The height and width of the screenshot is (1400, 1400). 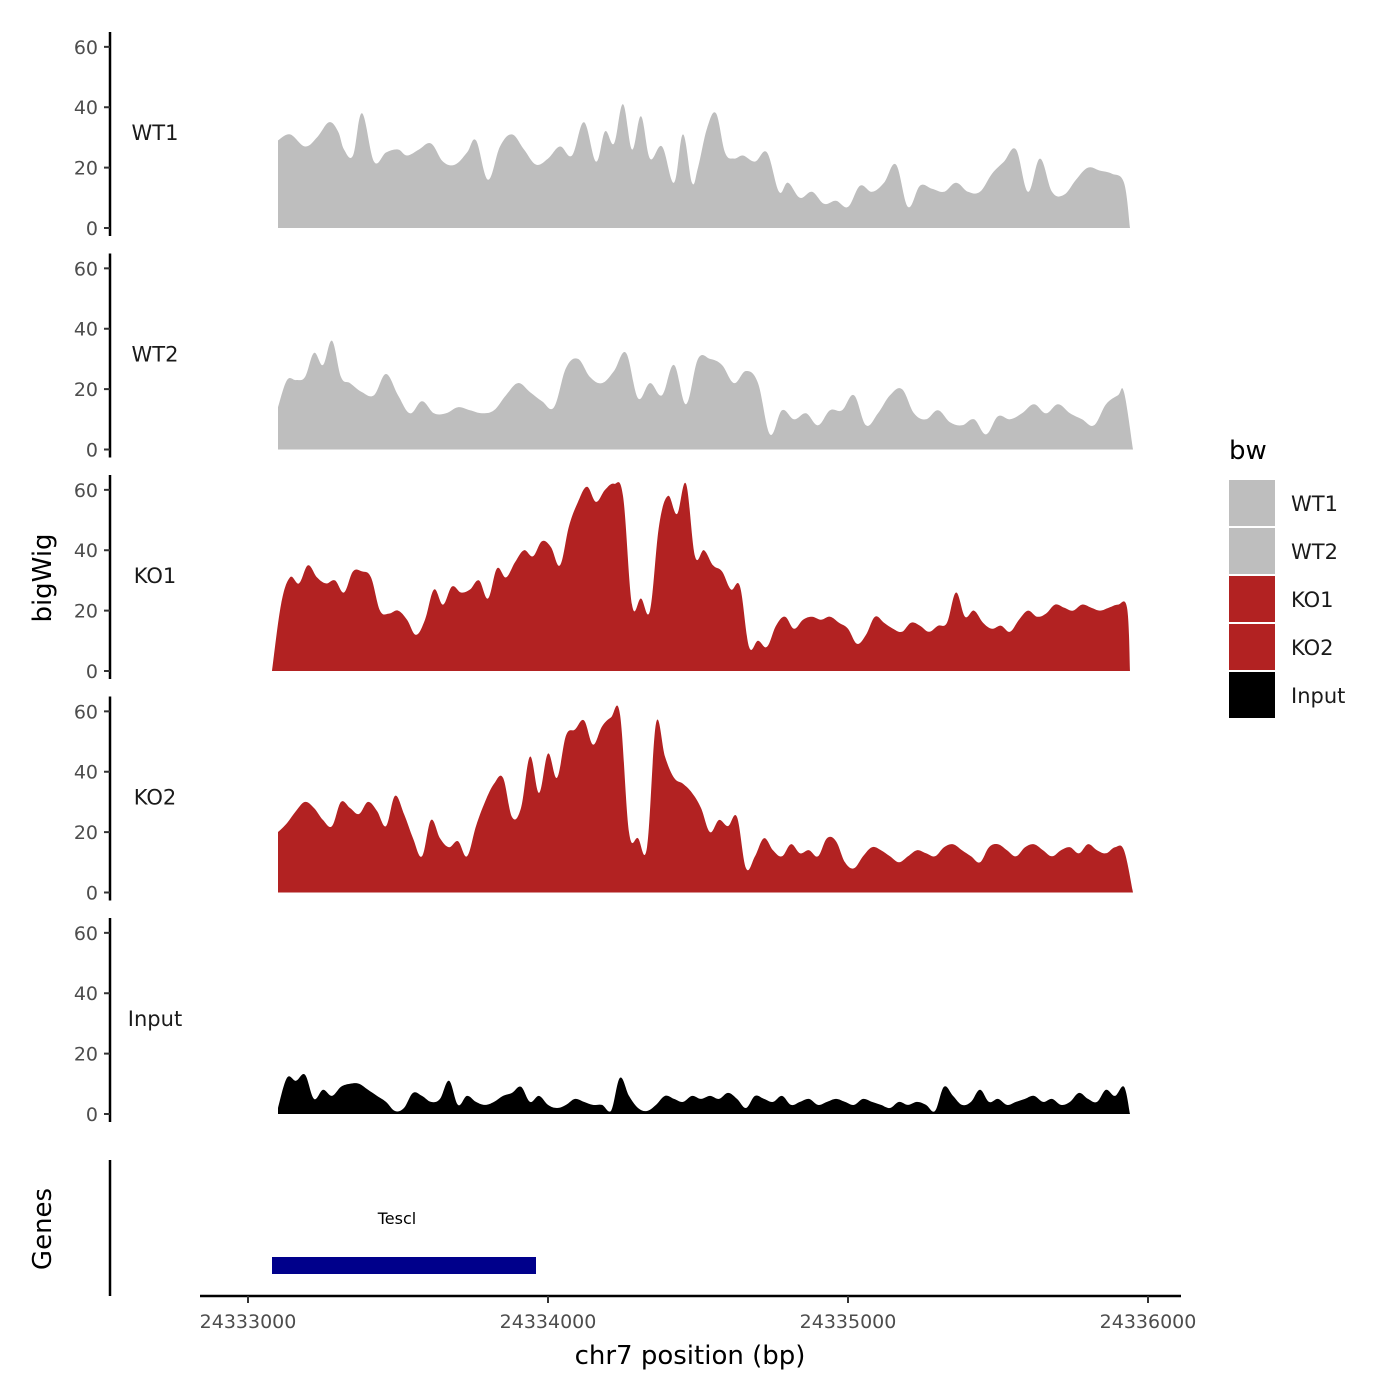 What do you see at coordinates (704, 166) in the screenshot?
I see `area-wt1` at bounding box center [704, 166].